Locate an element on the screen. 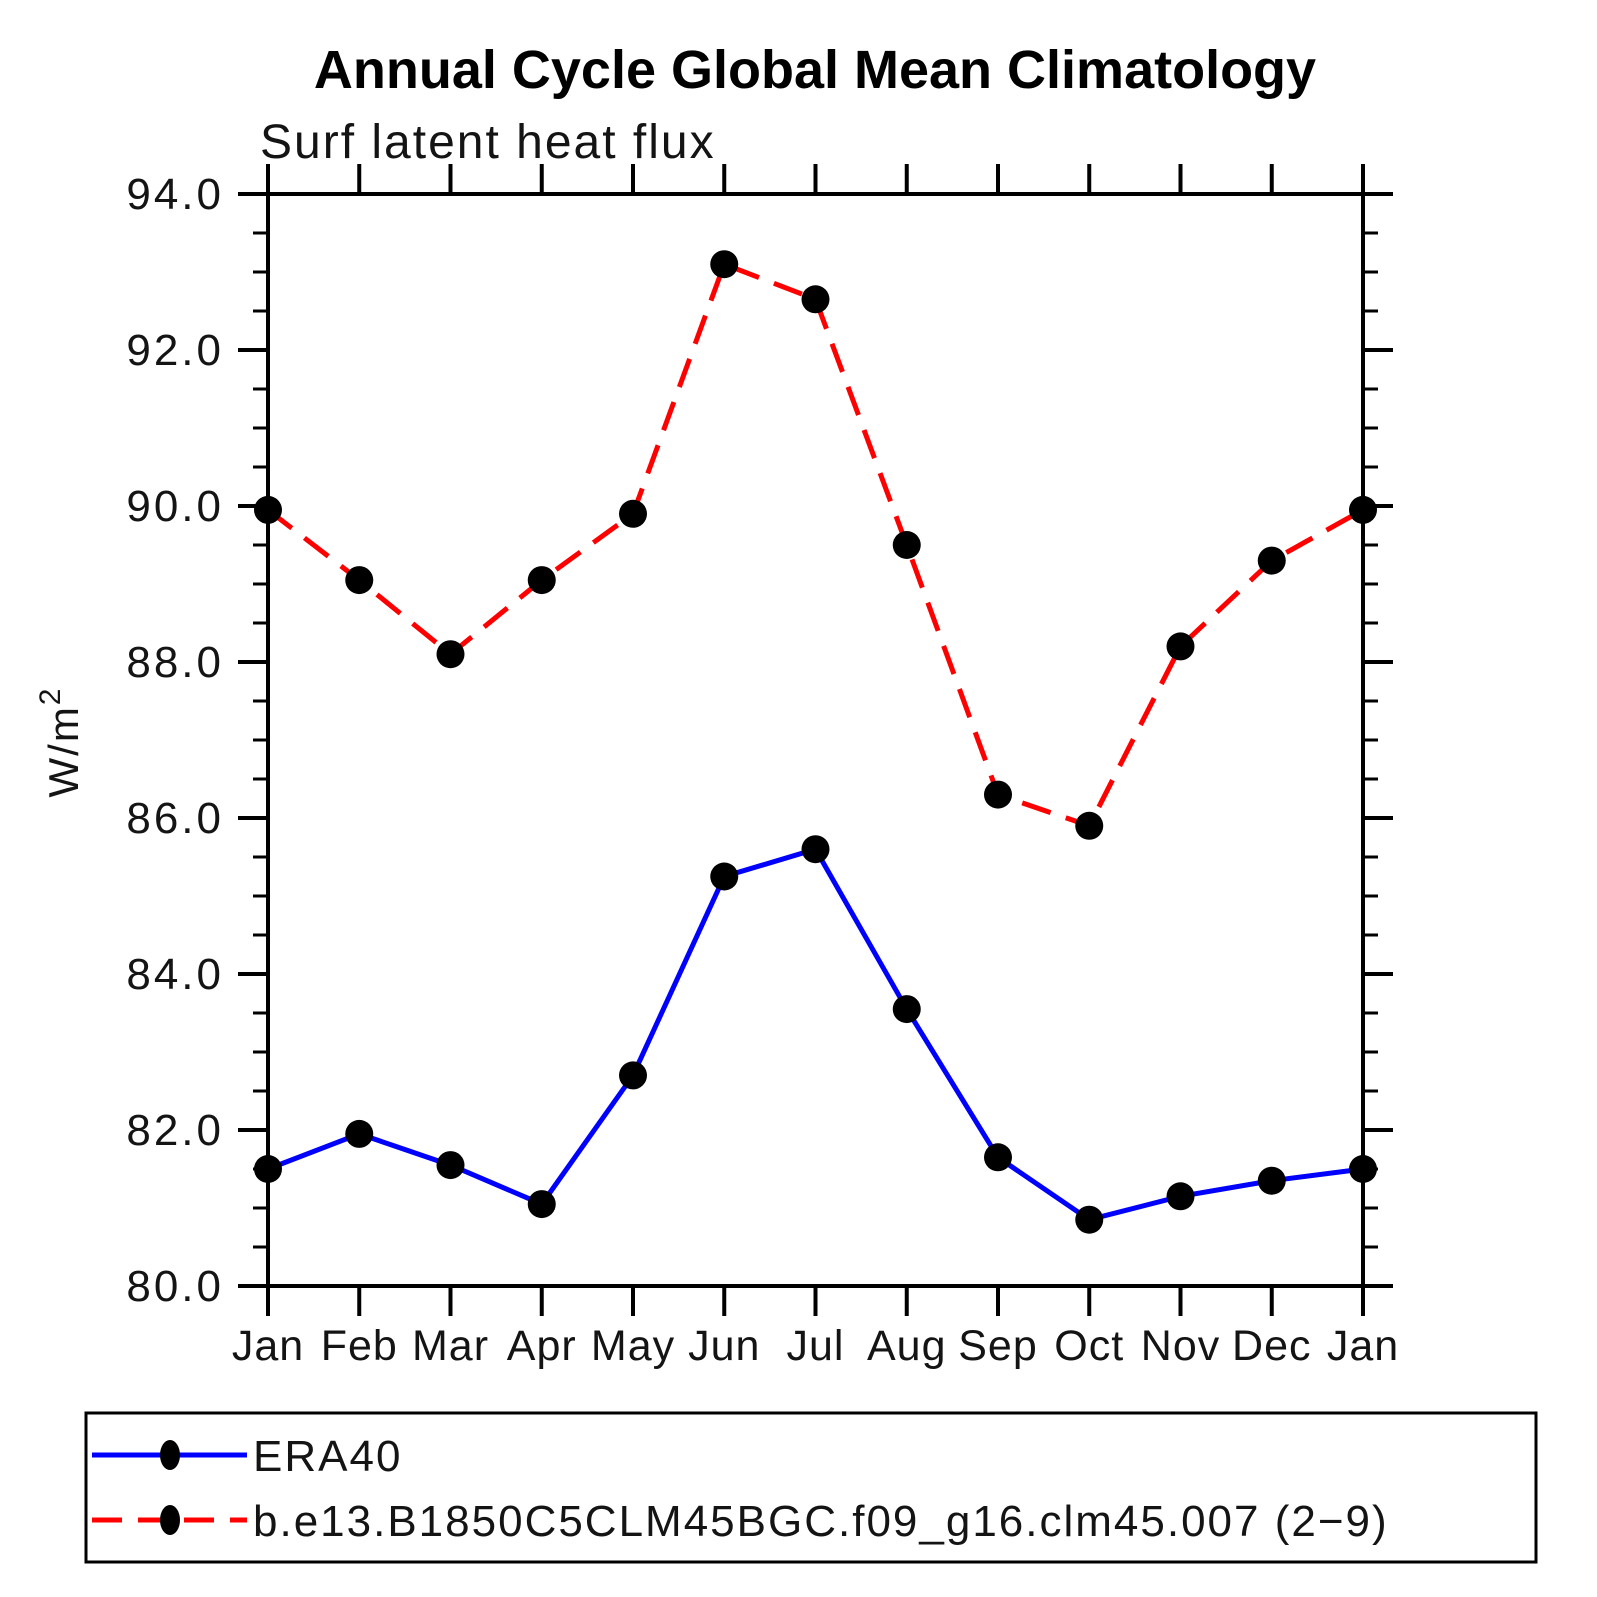  y-axis-tick-label: 84.0 is located at coordinates (175, 974).